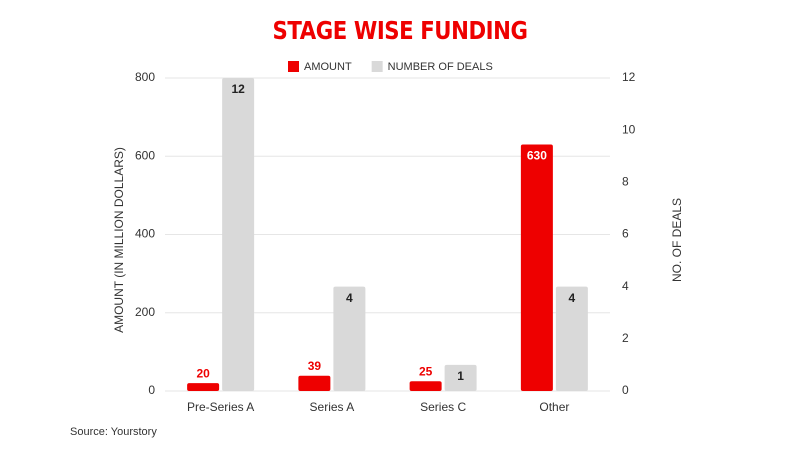 The image size is (800, 450). Describe the element at coordinates (625, 234) in the screenshot. I see `y2-tick-label: 6` at that location.